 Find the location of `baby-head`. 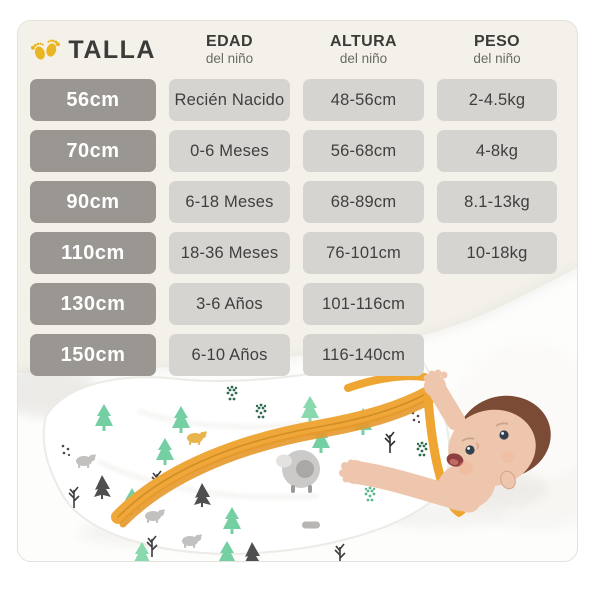

baby-head is located at coordinates (498, 442).